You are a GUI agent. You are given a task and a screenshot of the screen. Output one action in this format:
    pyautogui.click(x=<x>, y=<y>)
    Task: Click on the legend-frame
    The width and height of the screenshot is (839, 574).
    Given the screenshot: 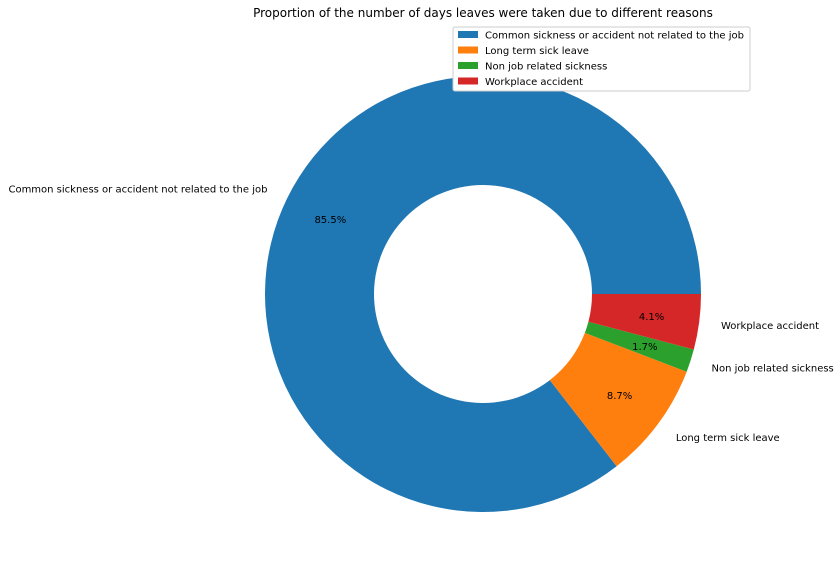 What is the action you would take?
    pyautogui.click(x=601, y=59)
    